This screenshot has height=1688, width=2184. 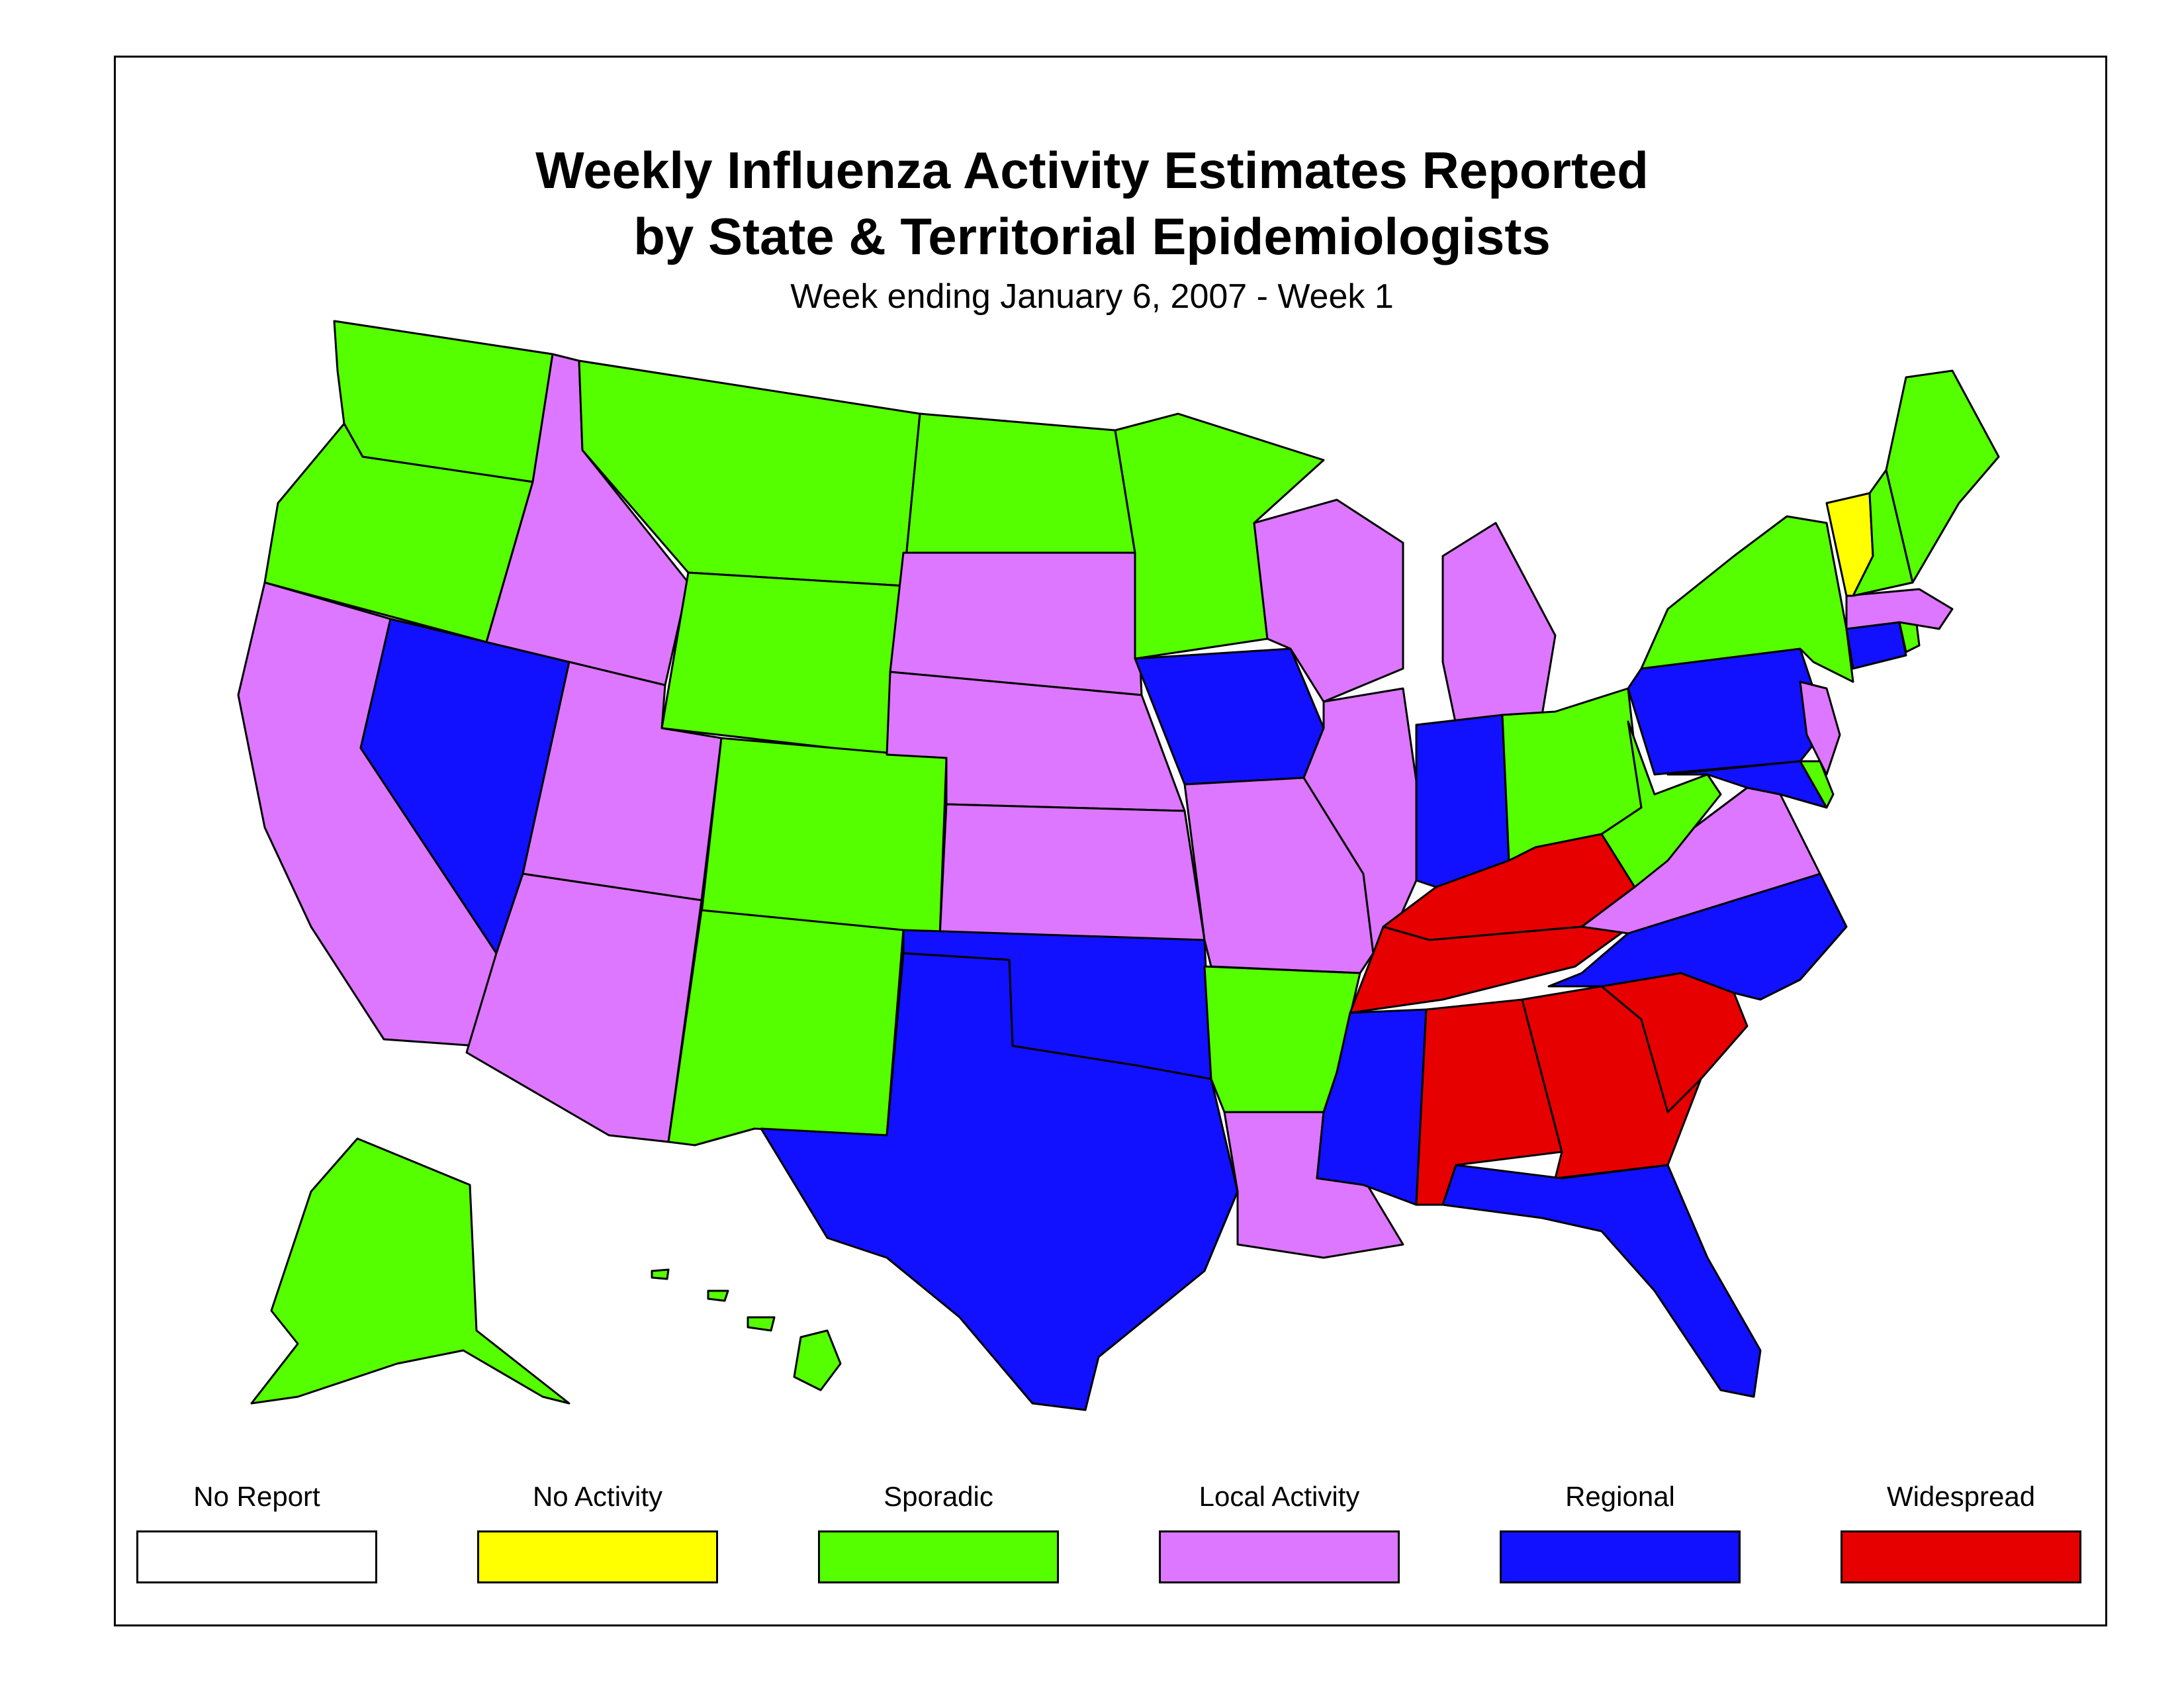 What do you see at coordinates (1092, 236) in the screenshot?
I see `map-title-line2: by State & Territorial Epidemiologists` at bounding box center [1092, 236].